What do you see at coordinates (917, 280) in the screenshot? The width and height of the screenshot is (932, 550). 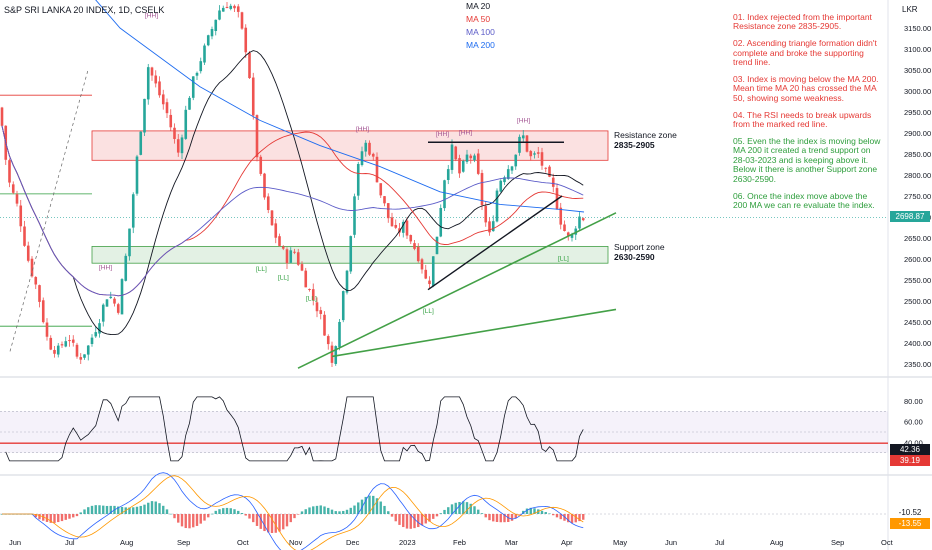 I see `price-axis-tick: 2550.00` at bounding box center [917, 280].